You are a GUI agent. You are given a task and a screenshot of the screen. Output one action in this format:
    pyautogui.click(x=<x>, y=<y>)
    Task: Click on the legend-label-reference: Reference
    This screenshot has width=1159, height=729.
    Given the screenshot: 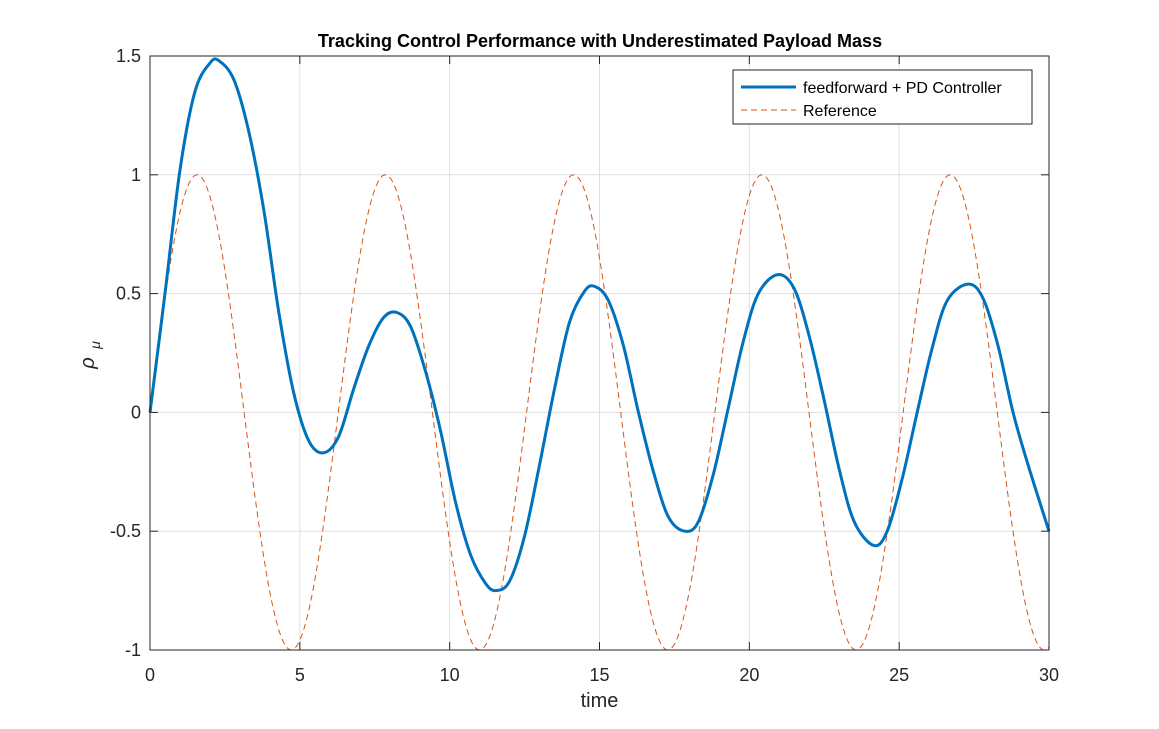 What is the action you would take?
    pyautogui.click(x=840, y=111)
    